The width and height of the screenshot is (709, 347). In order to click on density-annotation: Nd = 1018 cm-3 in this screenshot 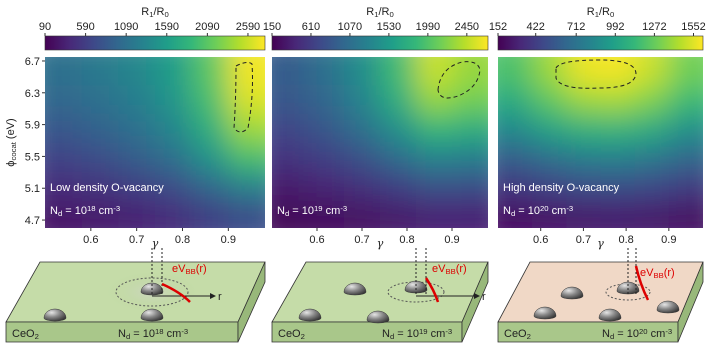, I will do `click(85, 211)`.